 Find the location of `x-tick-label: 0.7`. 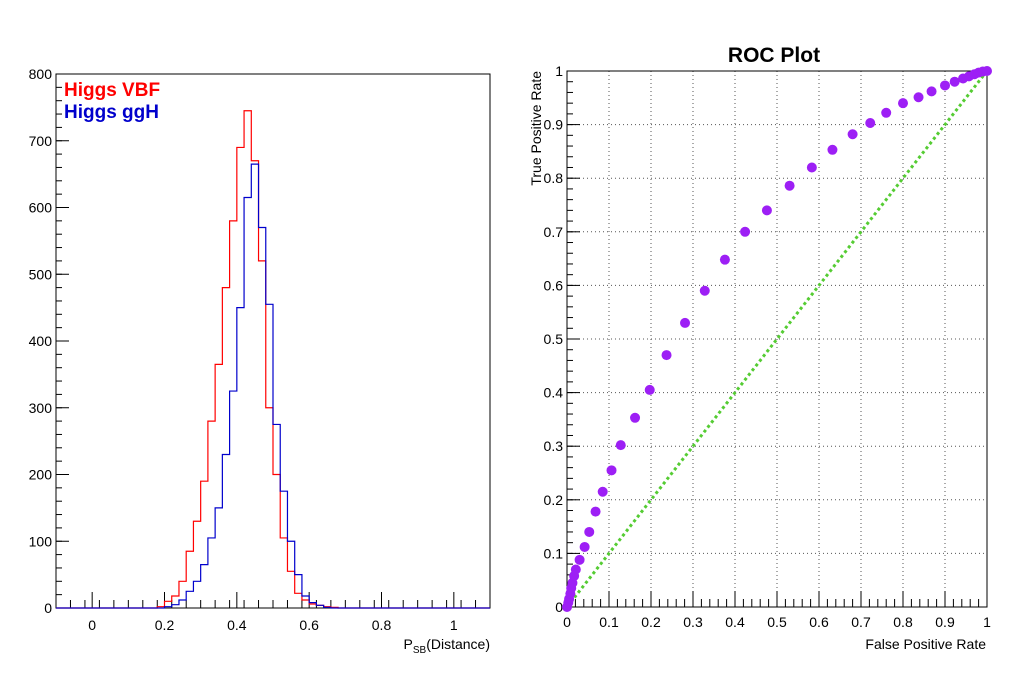

x-tick-label: 0.7 is located at coordinates (861, 622).